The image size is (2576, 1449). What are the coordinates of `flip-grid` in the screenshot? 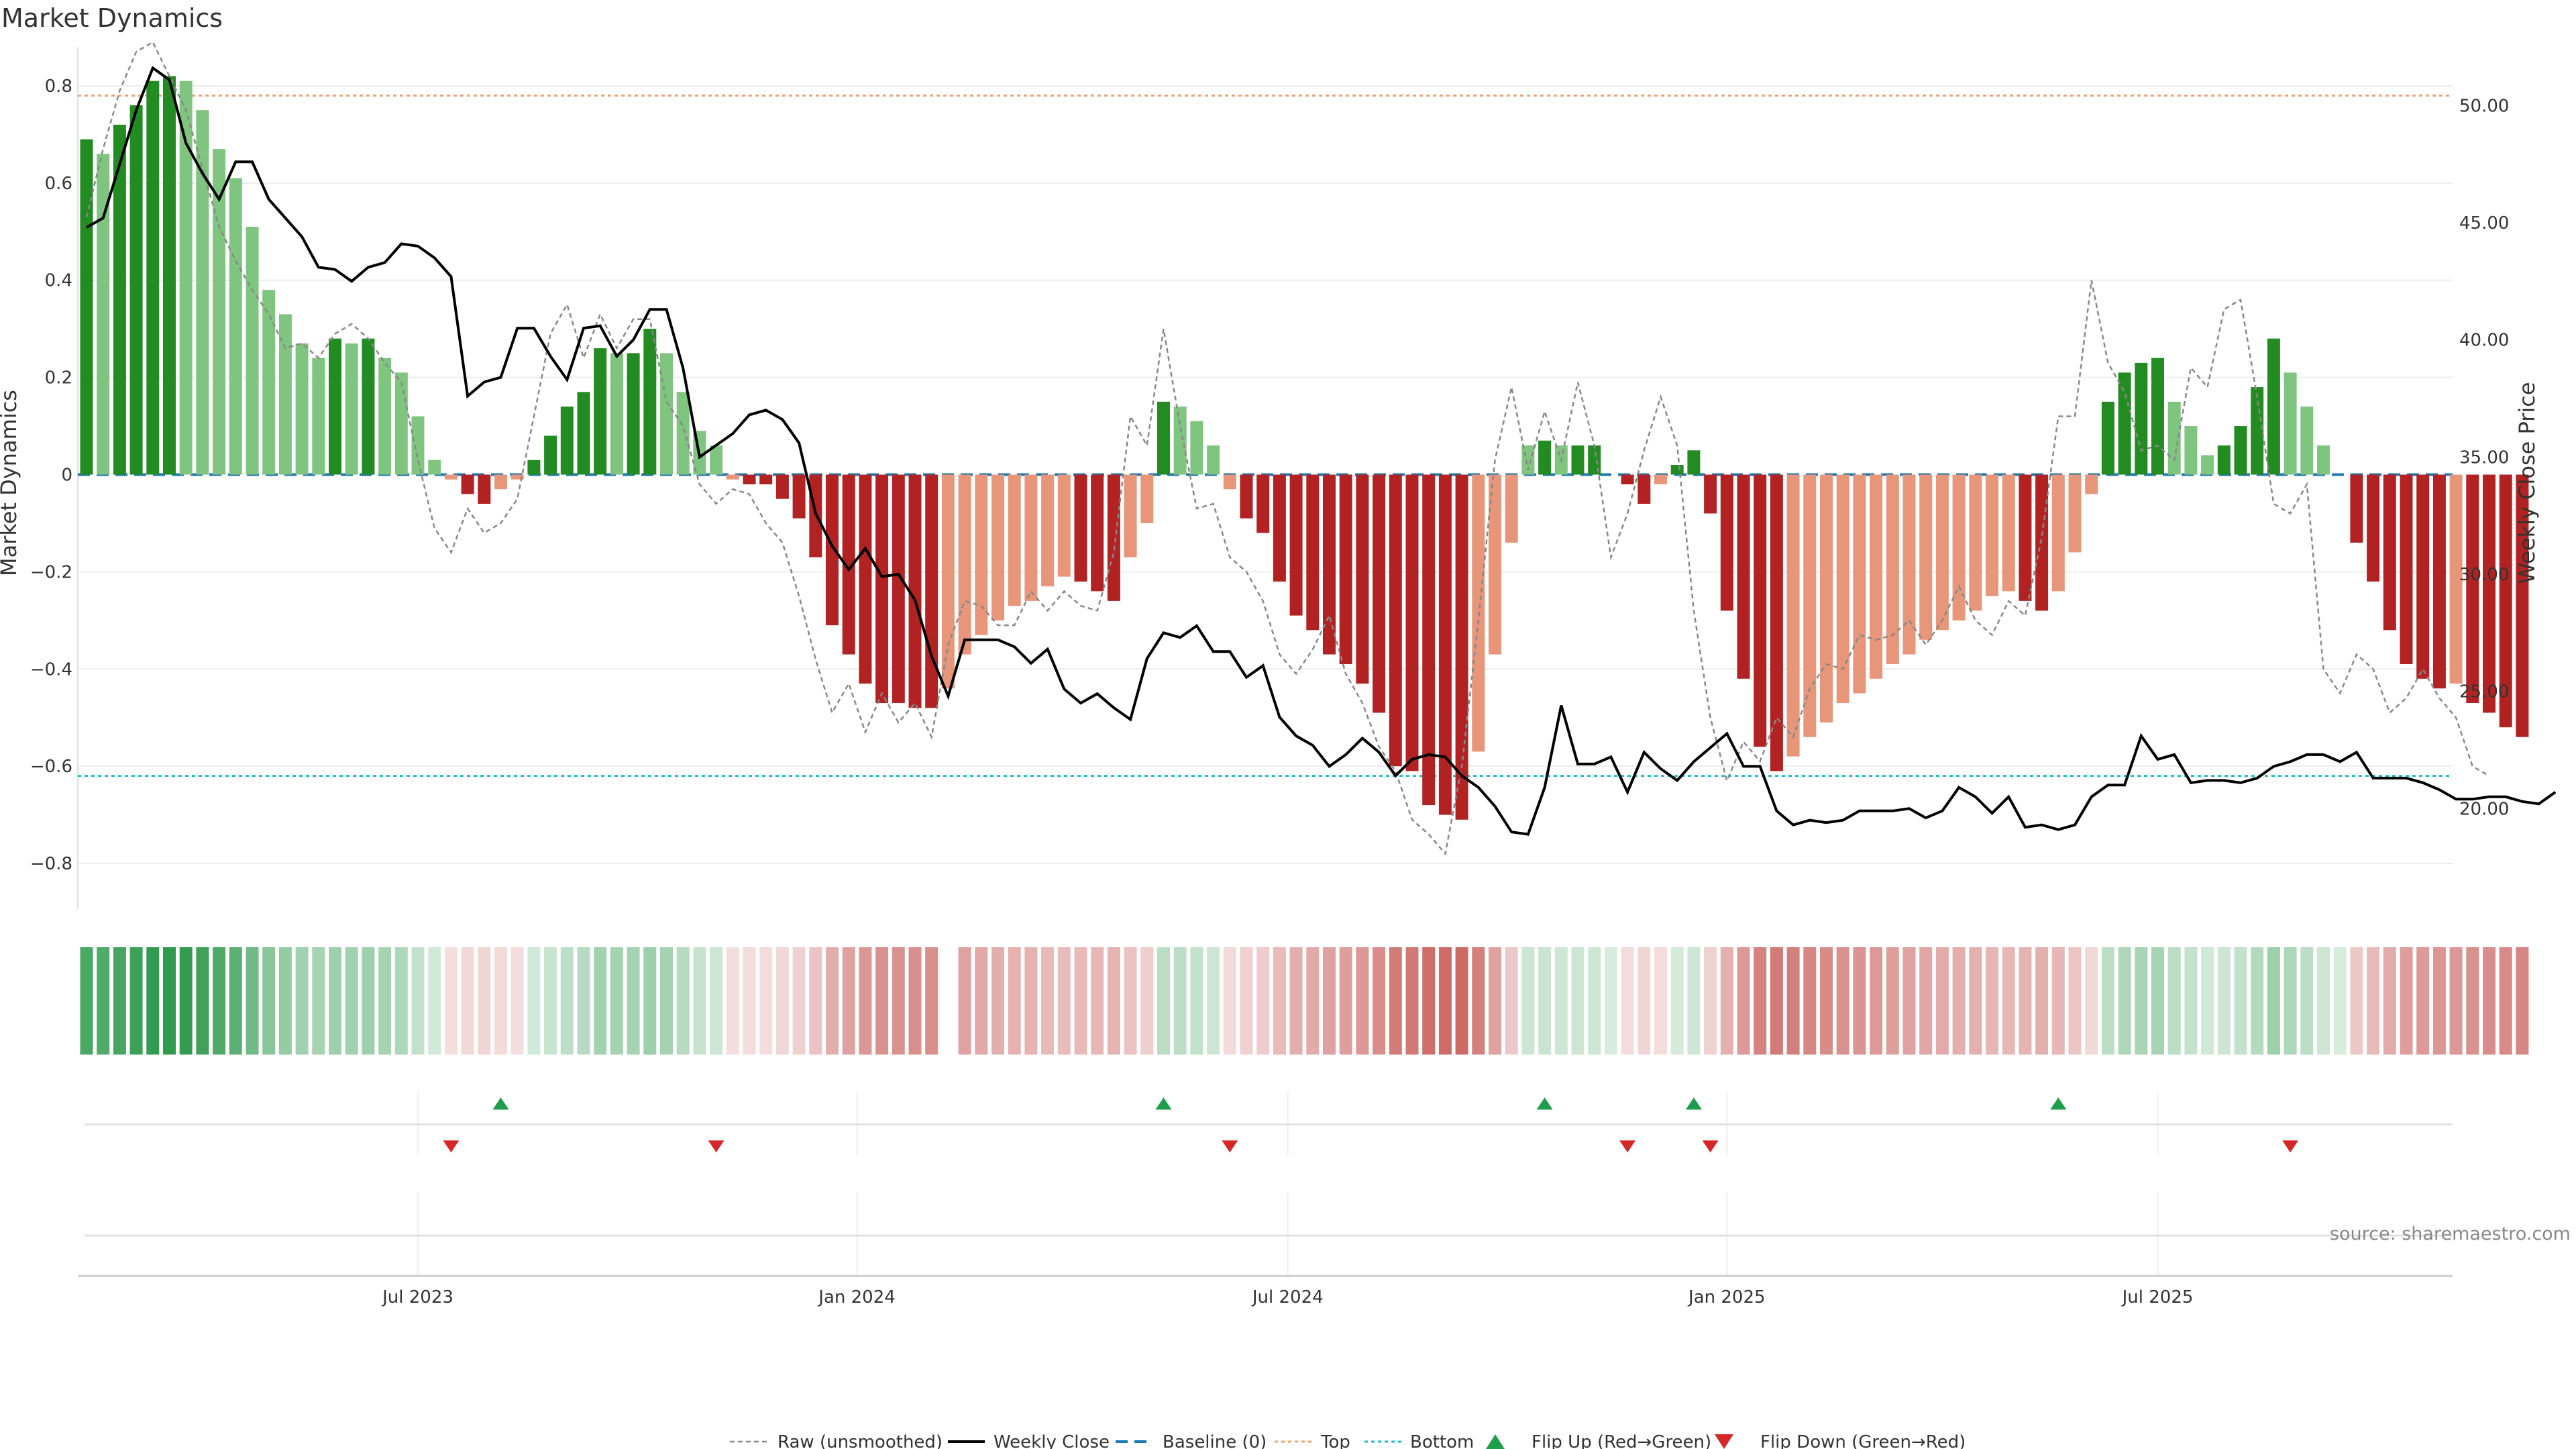 It's located at (1269, 1123).